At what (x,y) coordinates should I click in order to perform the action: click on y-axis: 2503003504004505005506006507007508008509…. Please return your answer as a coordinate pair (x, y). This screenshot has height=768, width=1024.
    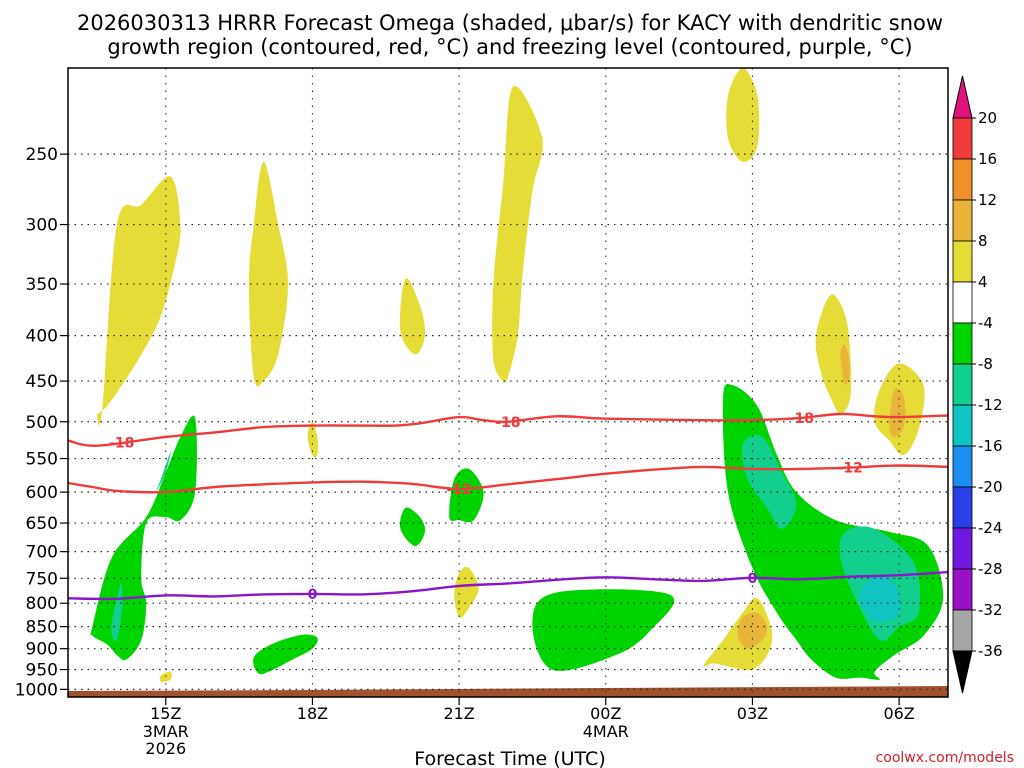
    Looking at the image, I should click on (41, 422).